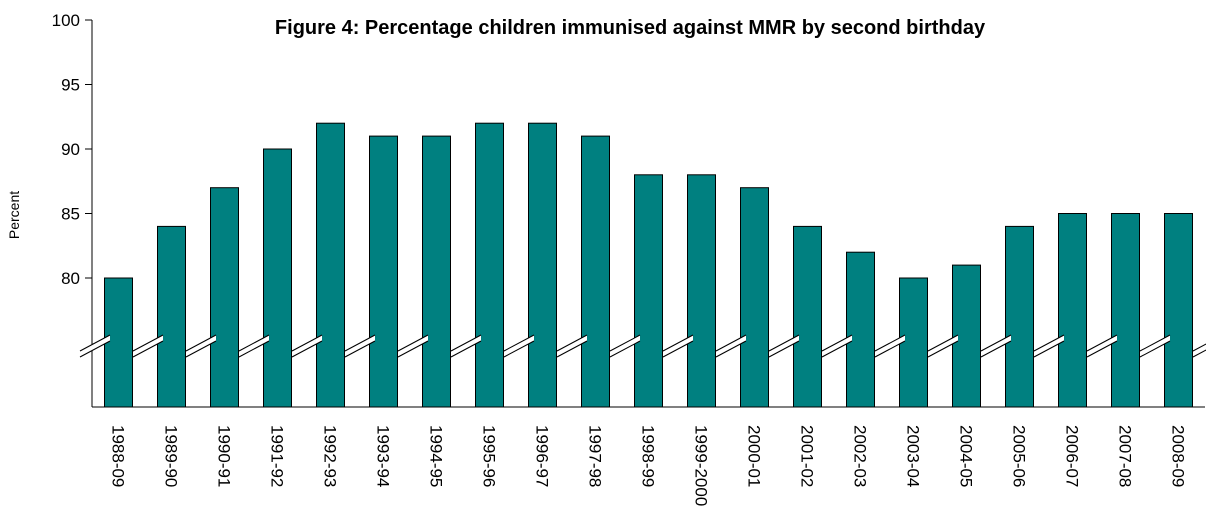  Describe the element at coordinates (277, 456) in the screenshot. I see `x-tick-label: 1991-92` at that location.